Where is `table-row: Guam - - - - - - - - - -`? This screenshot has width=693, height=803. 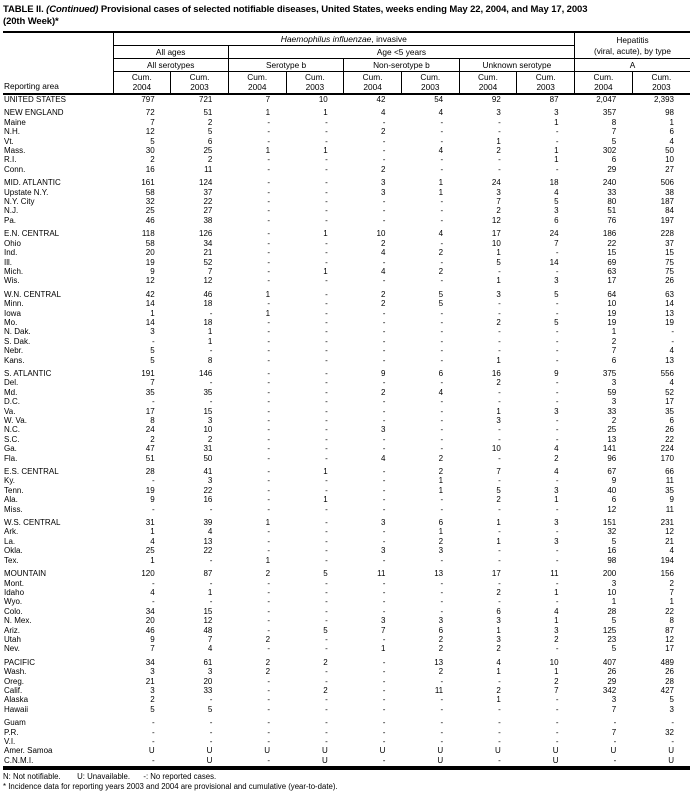 table-row: Guam - - - - - - - - - - is located at coordinates (346, 720).